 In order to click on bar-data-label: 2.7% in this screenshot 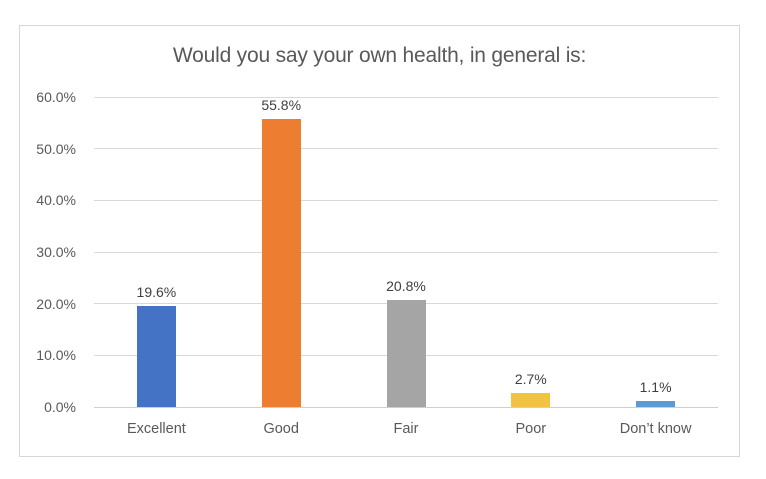, I will do `click(530, 379)`.